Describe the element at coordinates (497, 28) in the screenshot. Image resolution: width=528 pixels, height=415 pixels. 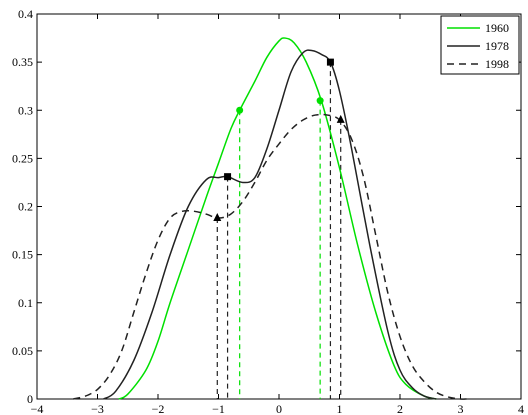
I see `legend-label-1960: 1960` at that location.